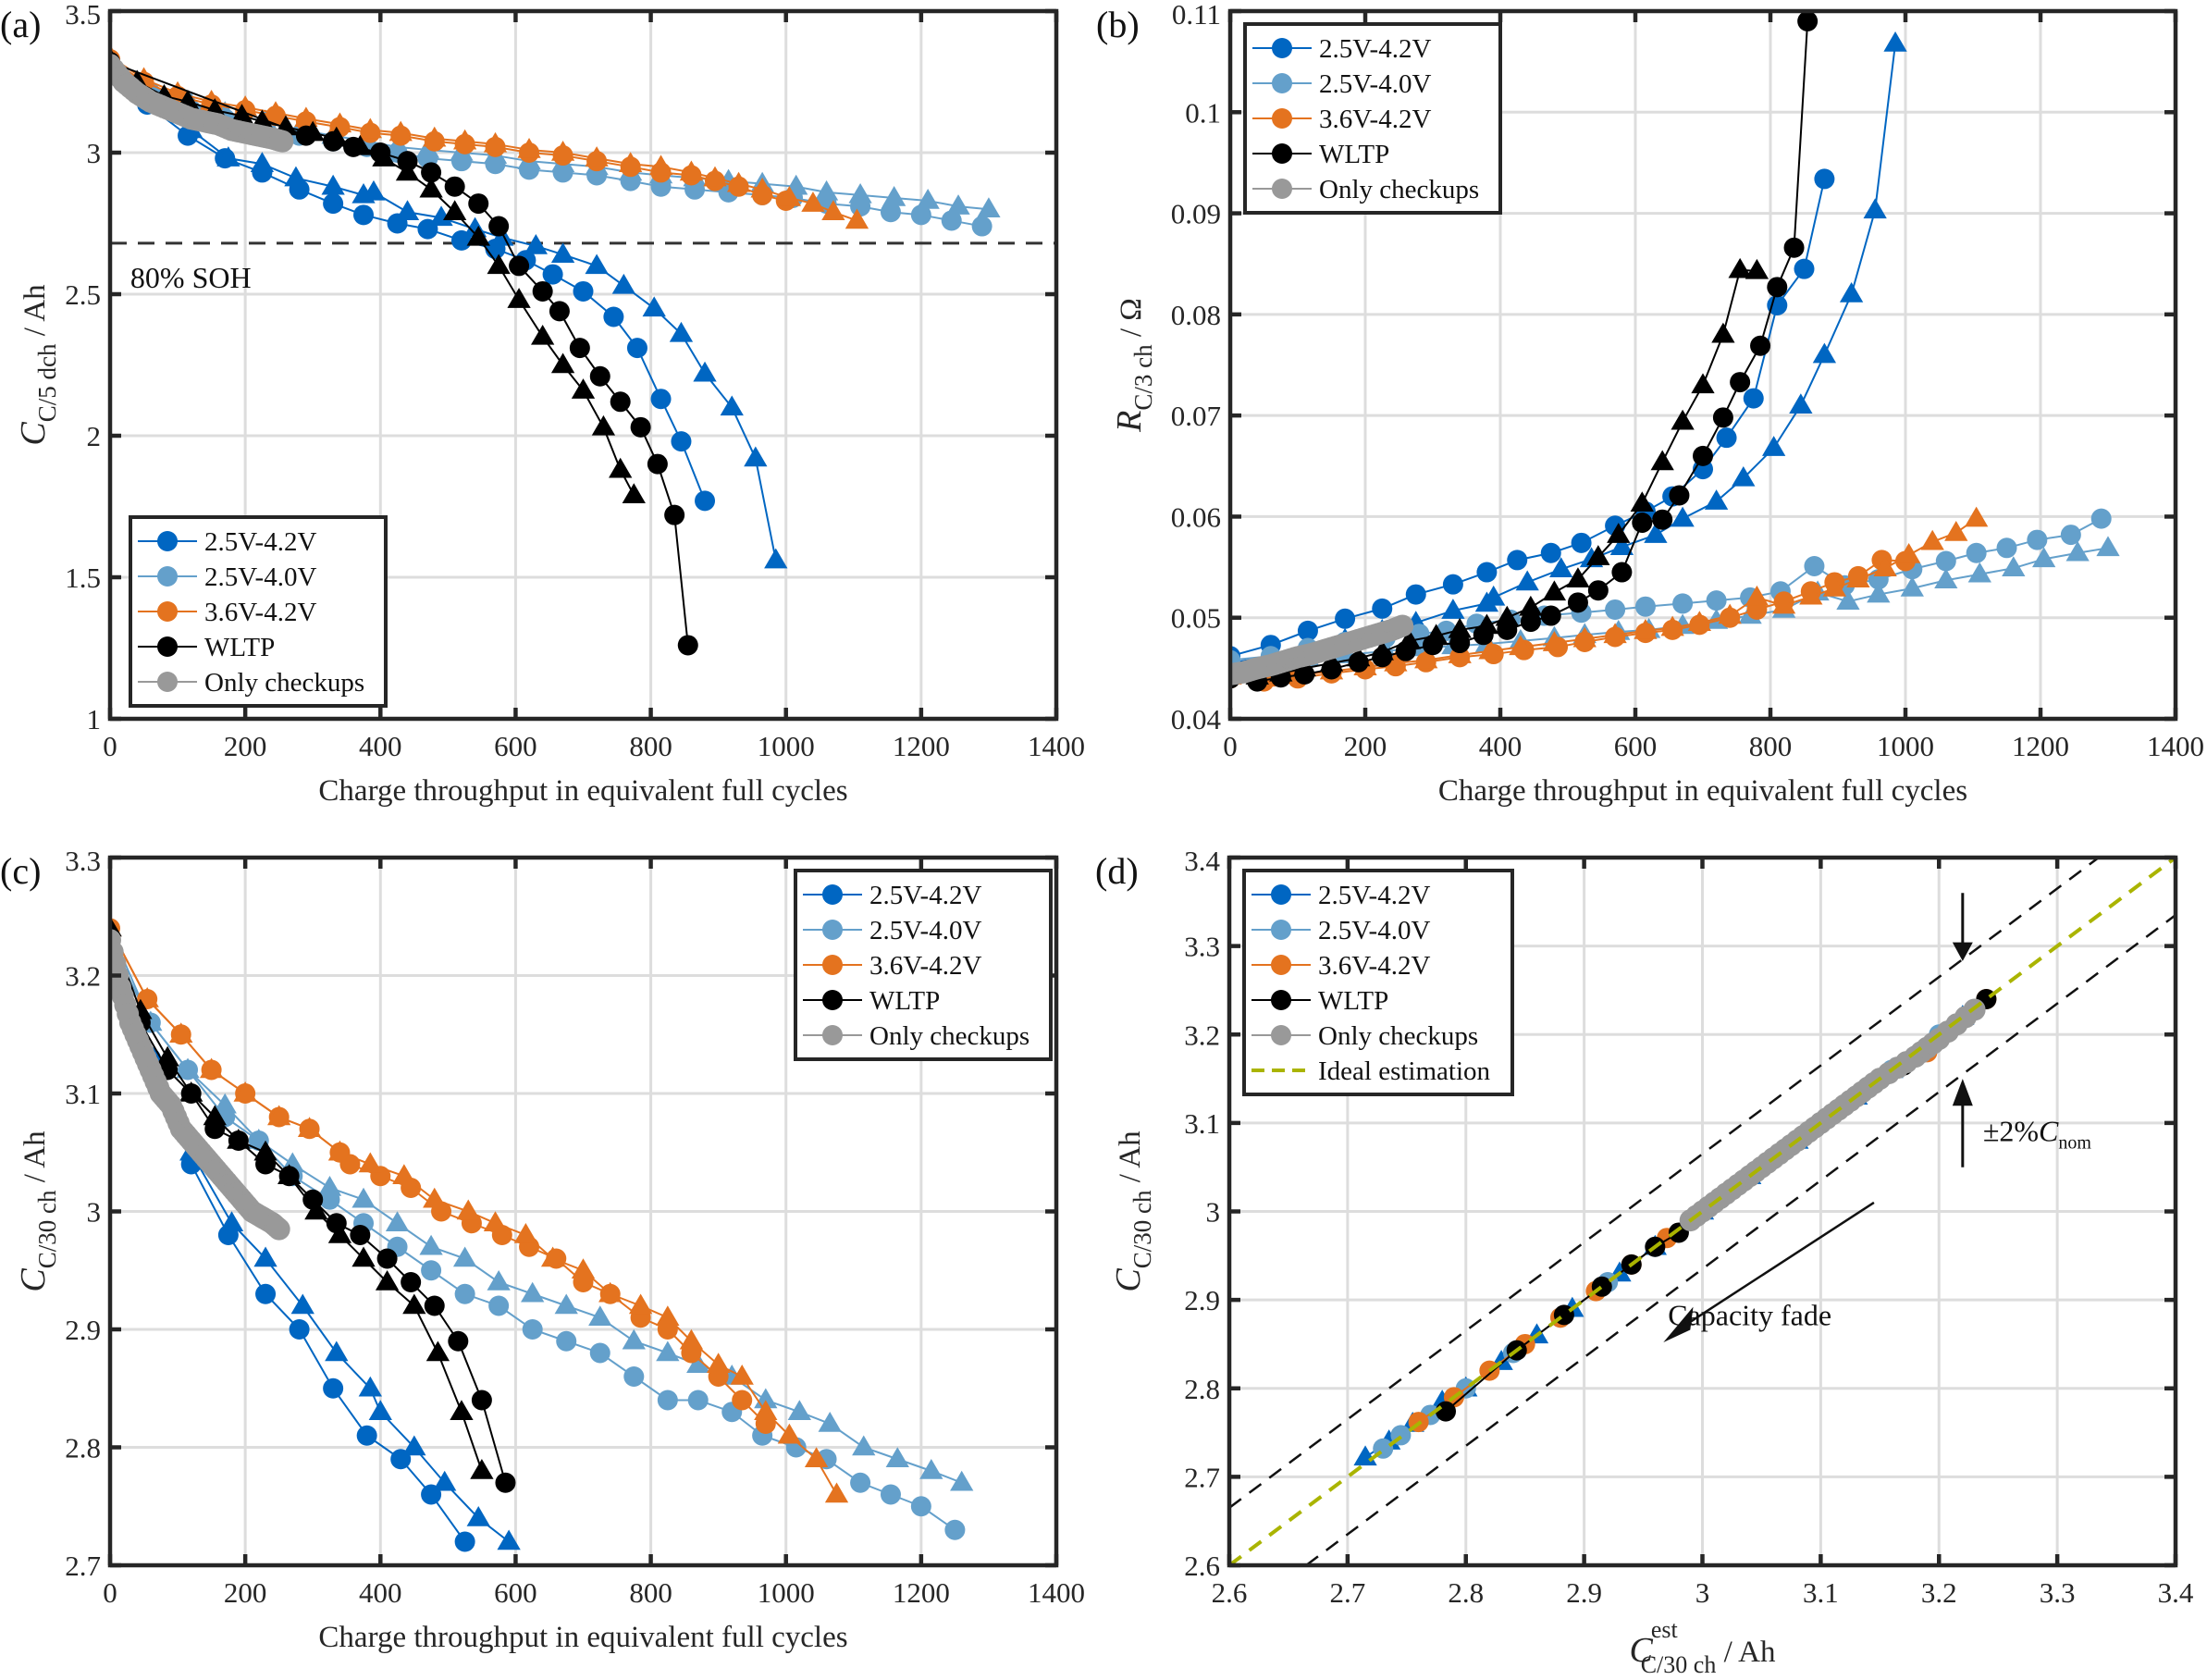 The height and width of the screenshot is (1680, 2207). Describe the element at coordinates (83, 1448) in the screenshot. I see `y-tick-label: 2.8` at that location.